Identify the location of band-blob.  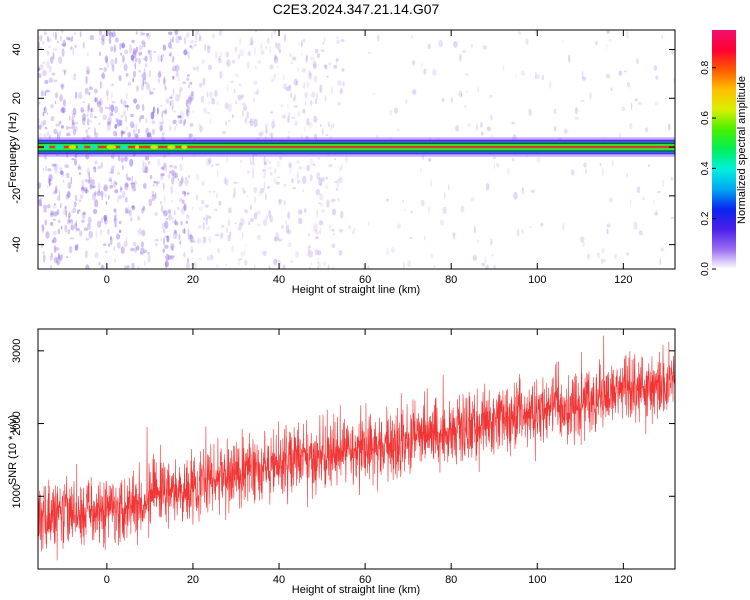
(124, 147).